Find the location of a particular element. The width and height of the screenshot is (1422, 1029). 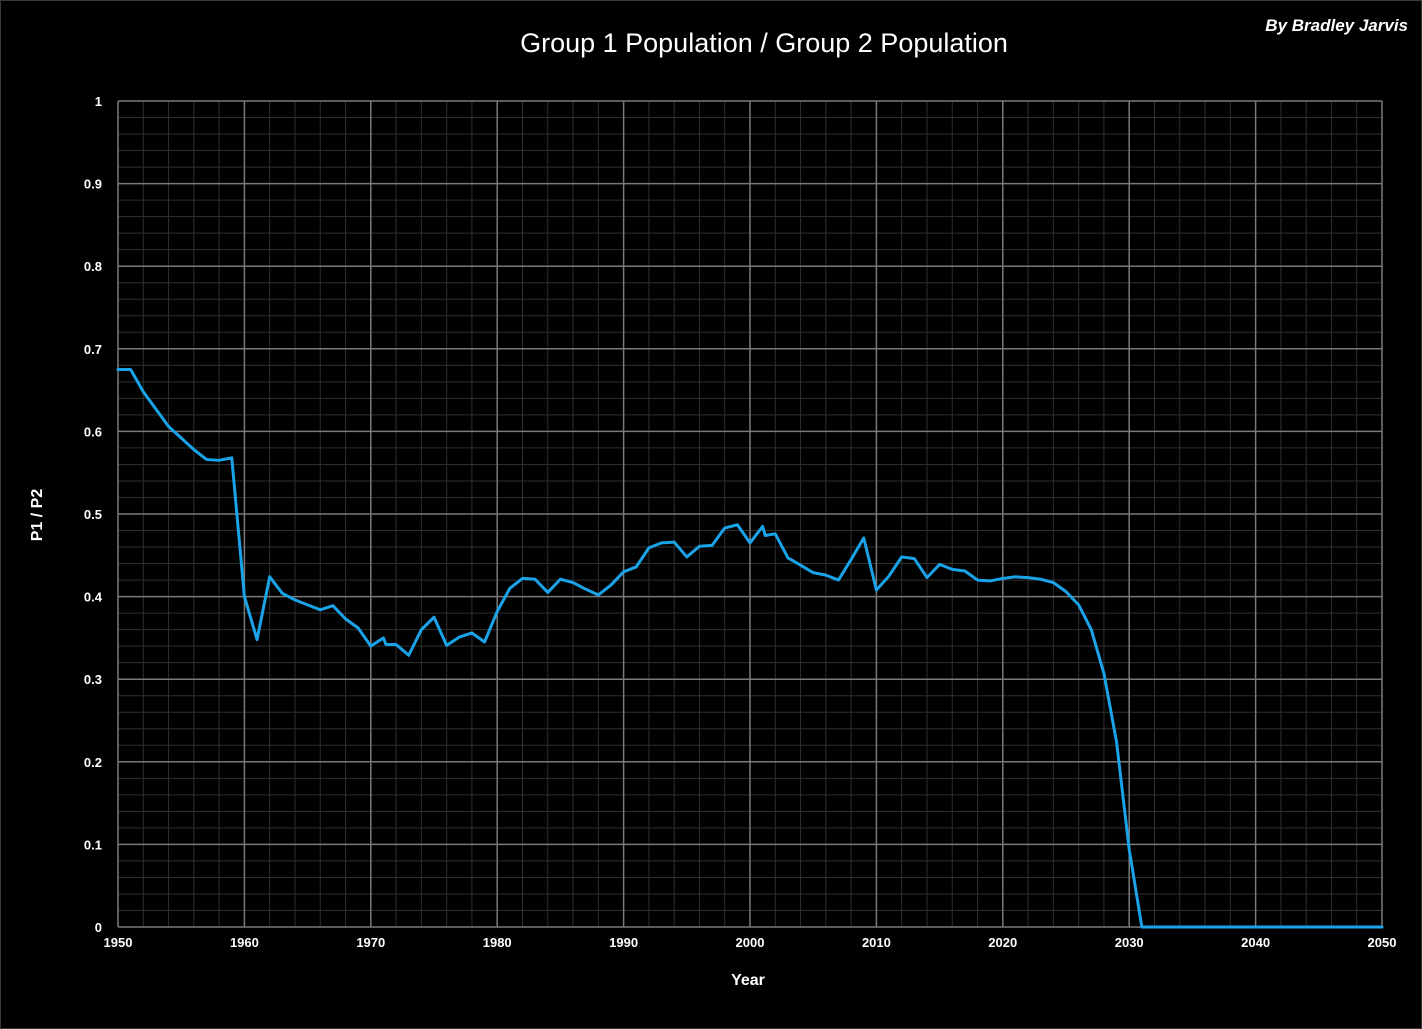

x-tick-label: 1970 is located at coordinates (370, 942).